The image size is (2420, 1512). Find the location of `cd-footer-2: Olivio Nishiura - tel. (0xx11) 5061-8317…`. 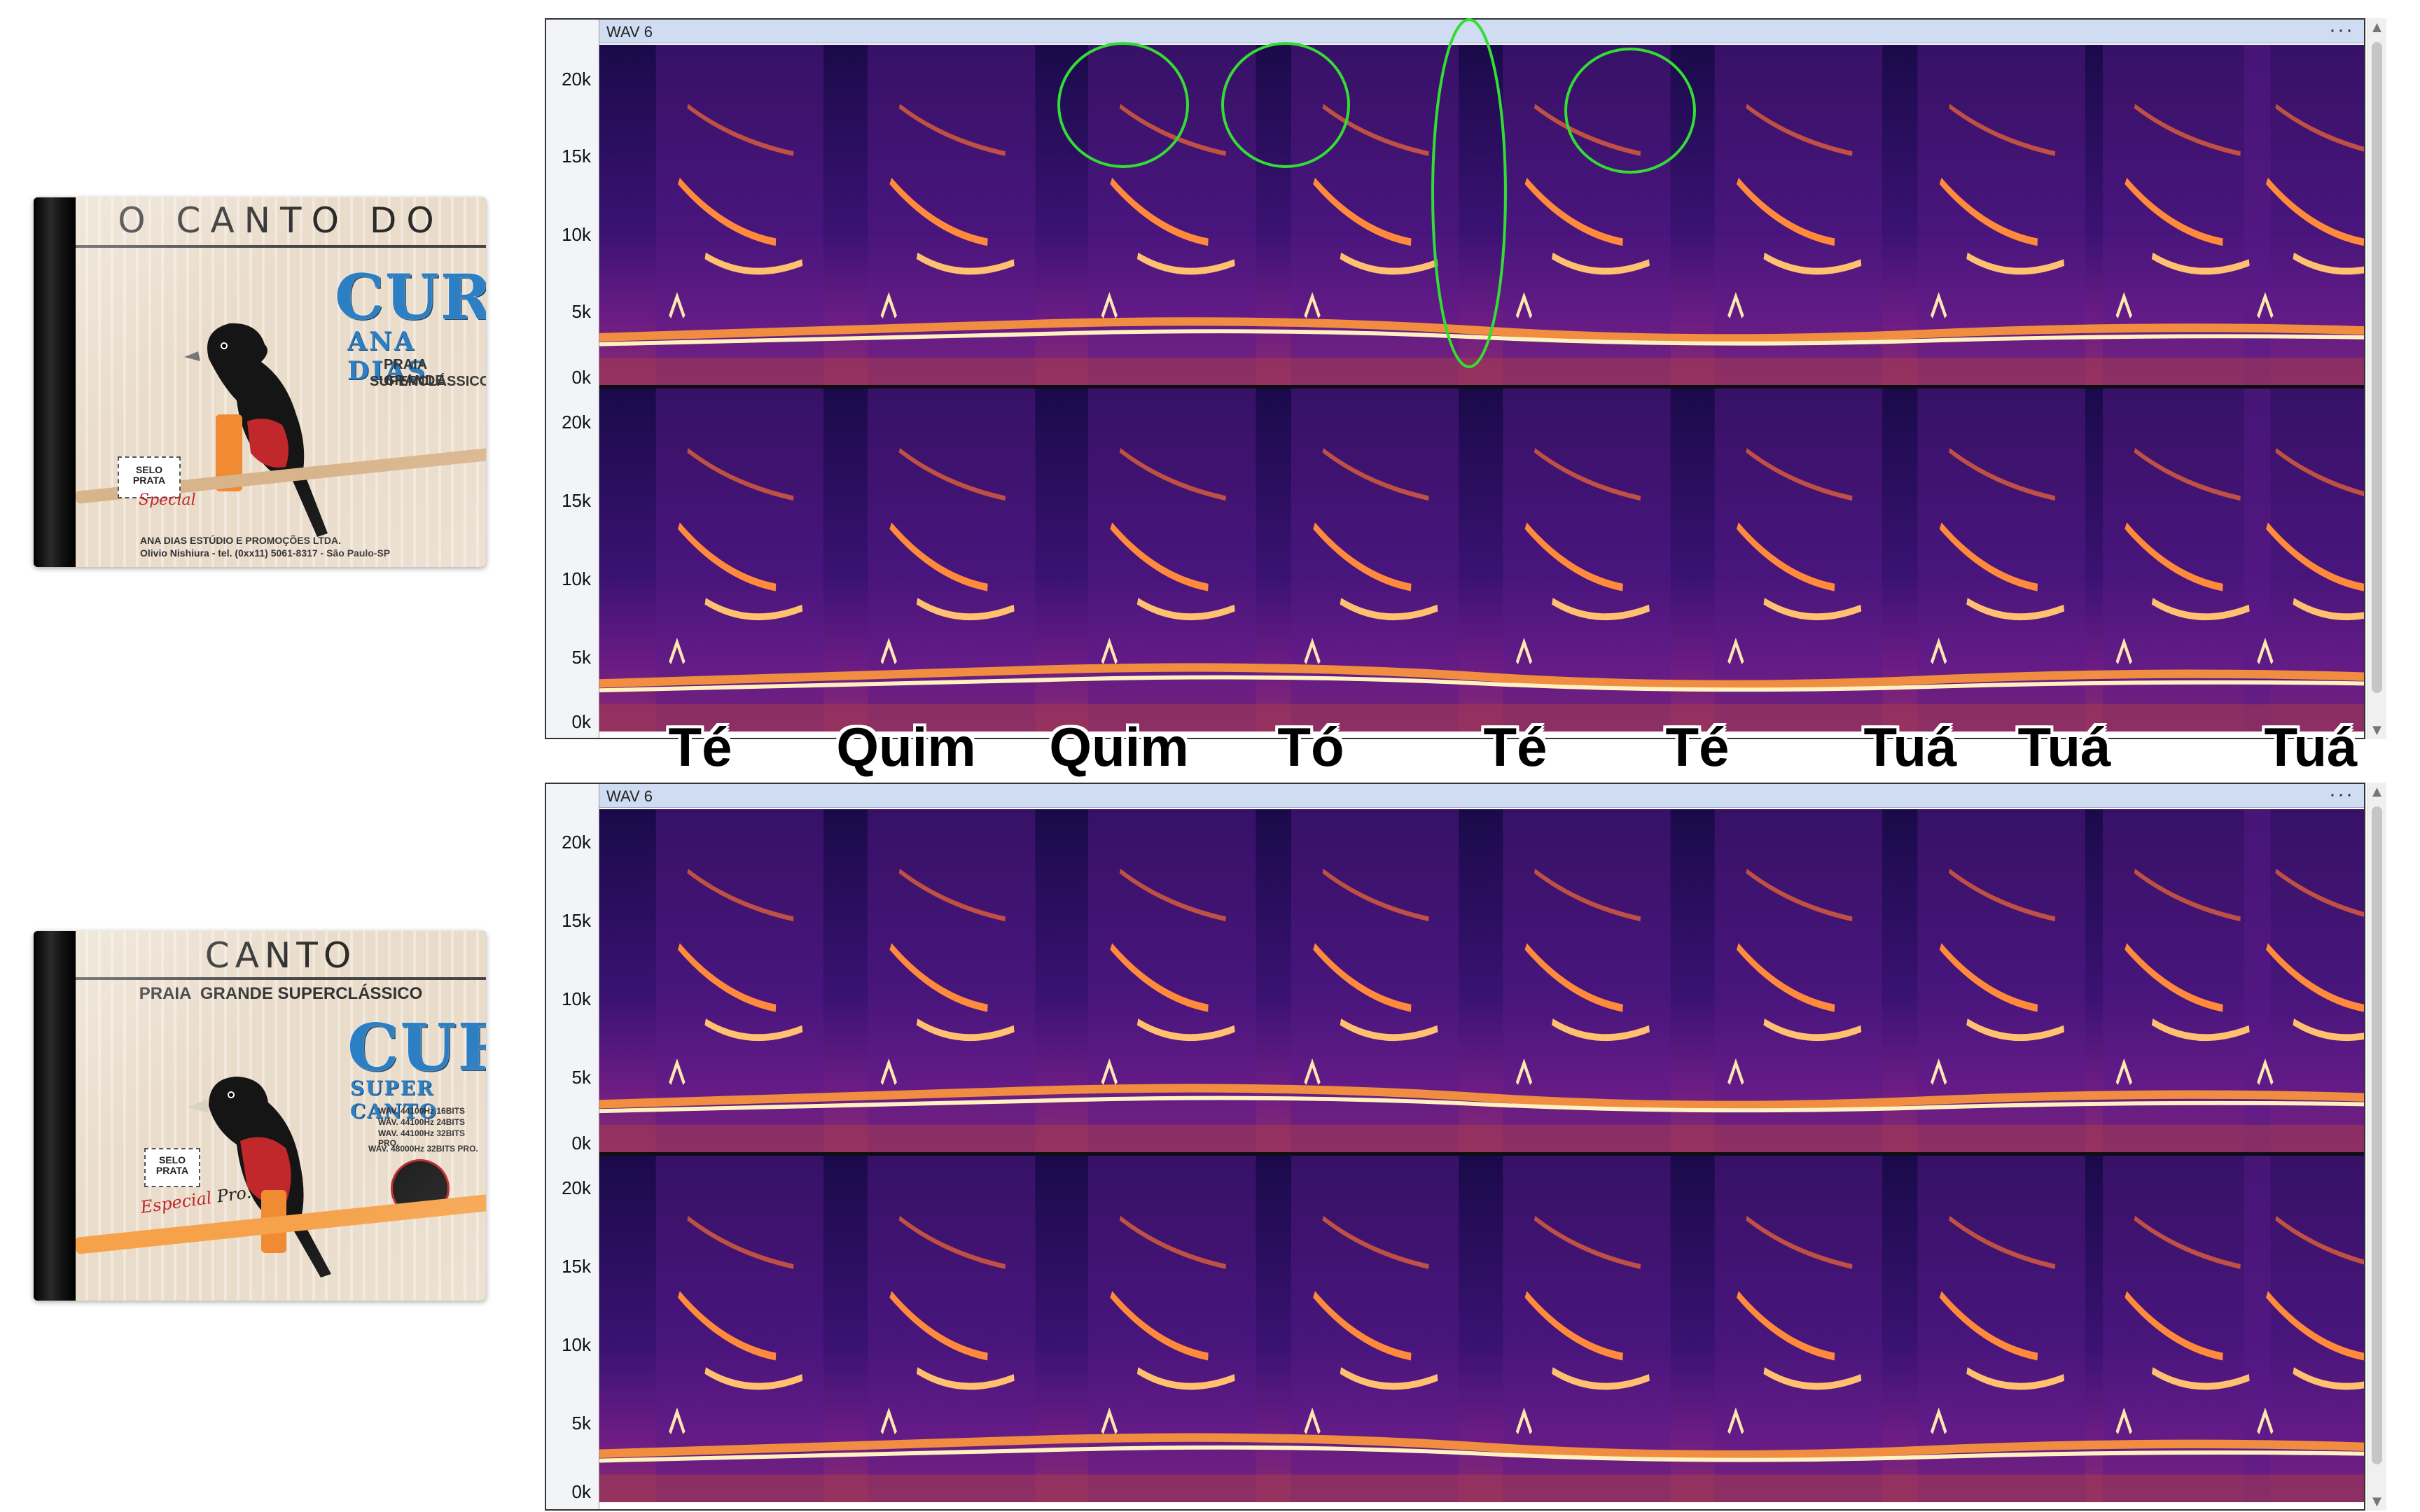

cd-footer-2: Olivio Nishiura - tel. (0xx11) 5061-8317… is located at coordinates (265, 553).